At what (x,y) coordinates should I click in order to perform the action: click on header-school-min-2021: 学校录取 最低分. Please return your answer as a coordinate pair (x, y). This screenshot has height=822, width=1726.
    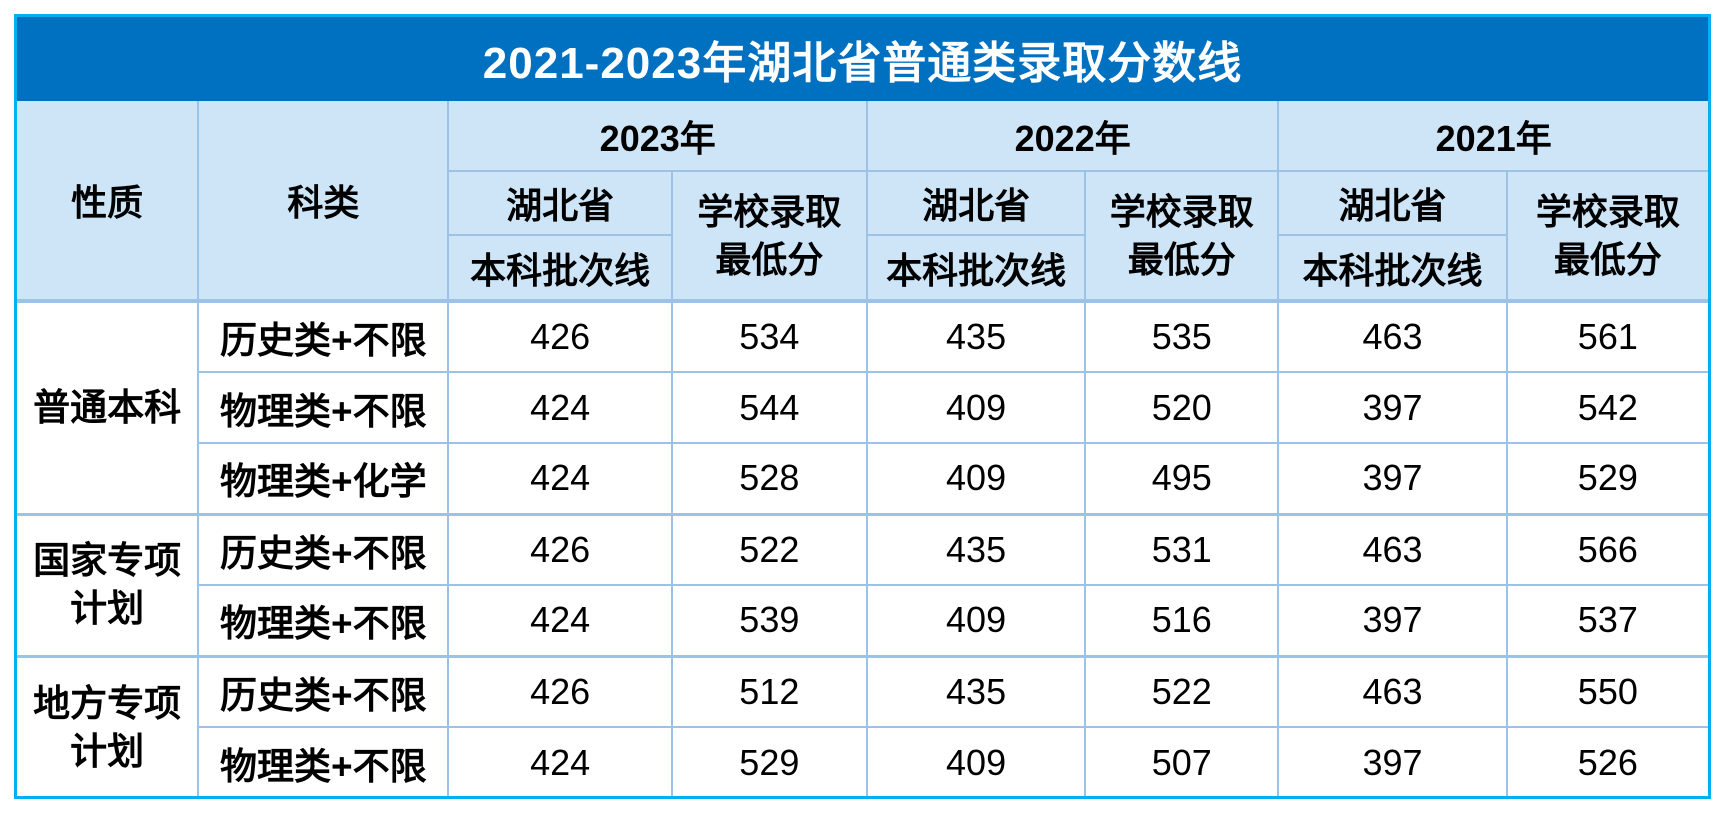
    Looking at the image, I should click on (1606, 236).